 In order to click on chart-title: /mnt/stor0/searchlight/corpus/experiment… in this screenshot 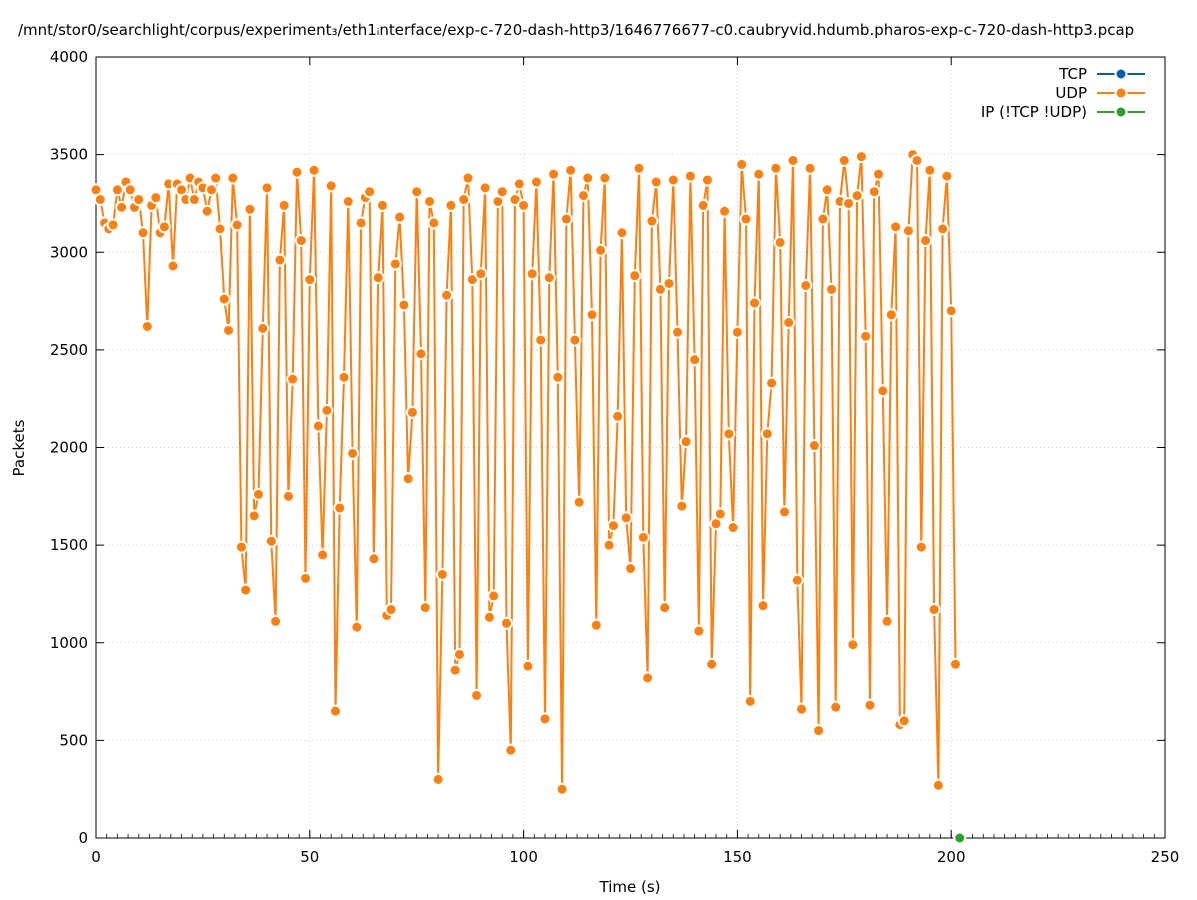, I will do `click(576, 30)`.